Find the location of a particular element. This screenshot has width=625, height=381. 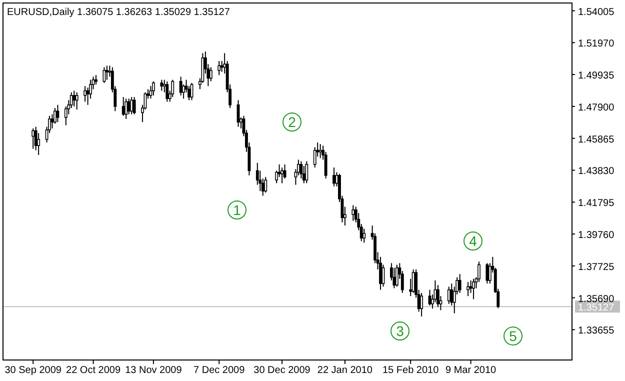

y-tick-label: 1.51970 is located at coordinates (596, 44).